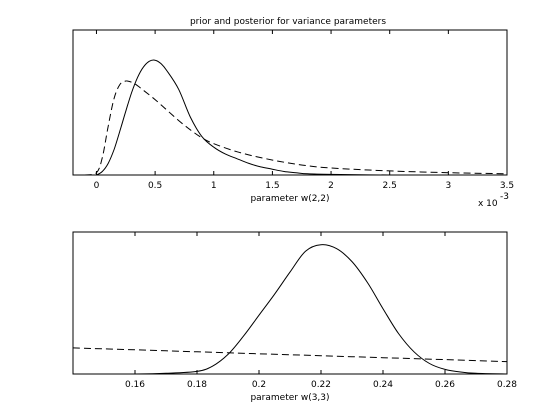 The height and width of the screenshot is (420, 560). Describe the element at coordinates (321, 385) in the screenshot. I see `x-tick-label: 0.22` at that location.